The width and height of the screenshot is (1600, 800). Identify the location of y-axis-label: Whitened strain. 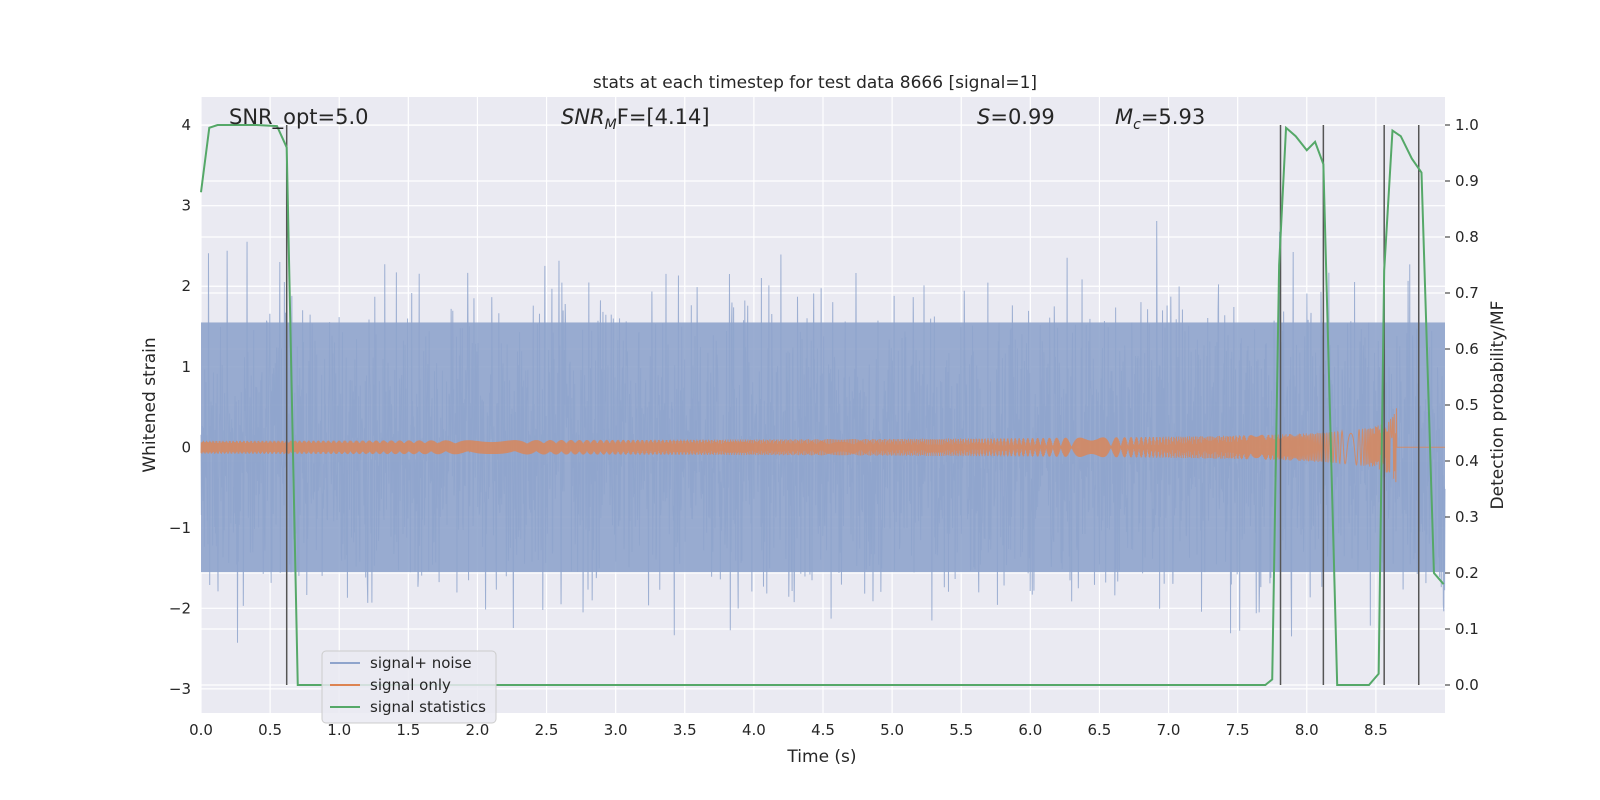
(150, 404).